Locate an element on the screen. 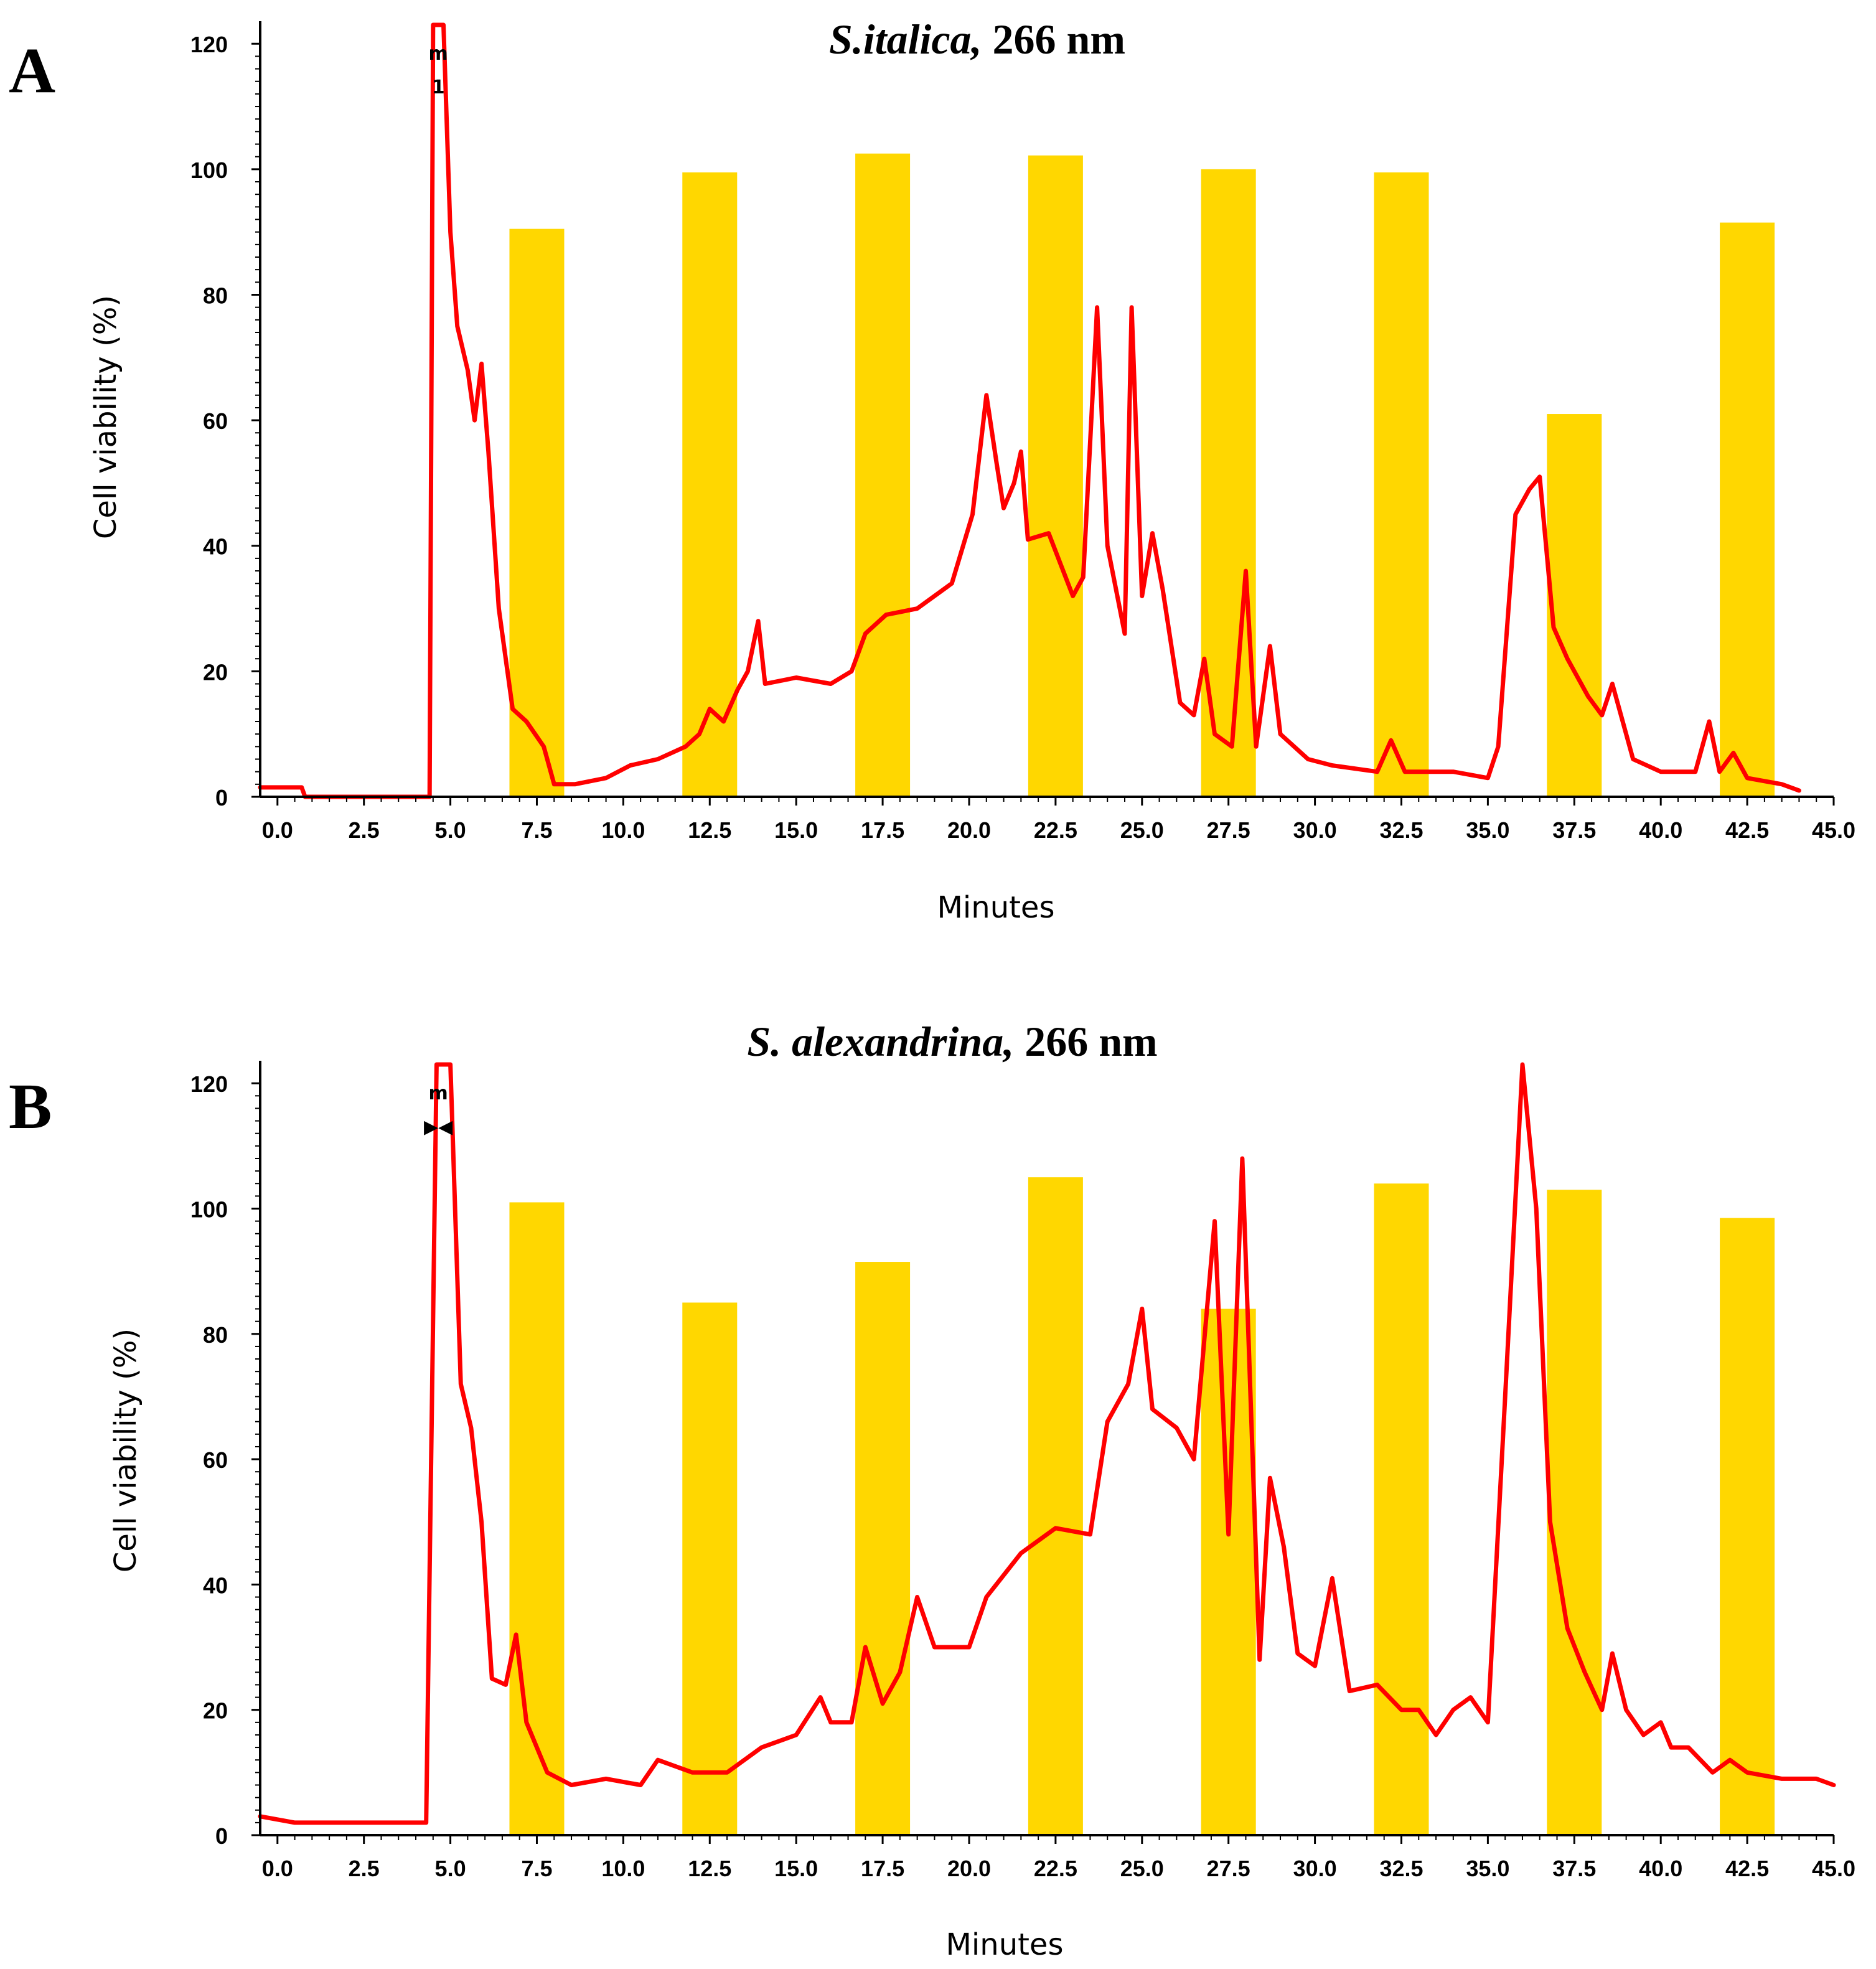 The height and width of the screenshot is (1969, 1876). panel-label: B is located at coordinates (30, 1106).